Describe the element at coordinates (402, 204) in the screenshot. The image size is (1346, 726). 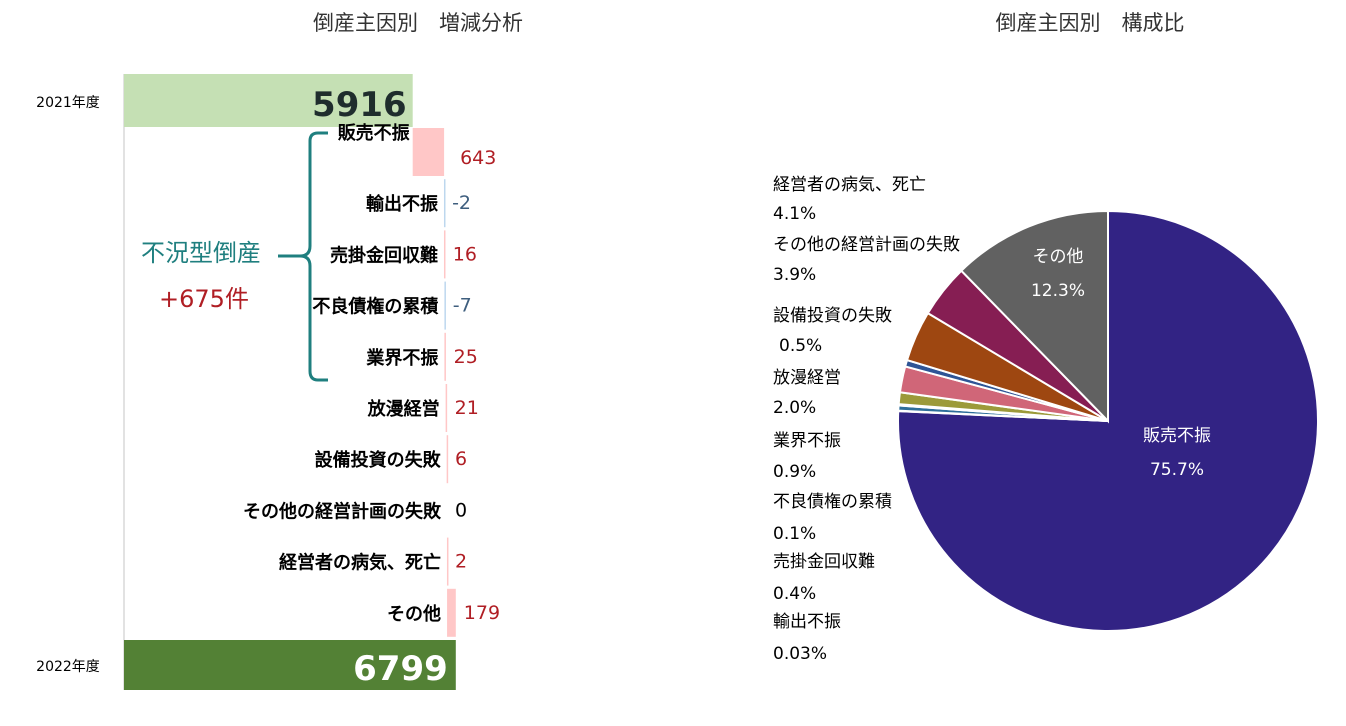
I see `waterfall-category-label: 輸出不振` at that location.